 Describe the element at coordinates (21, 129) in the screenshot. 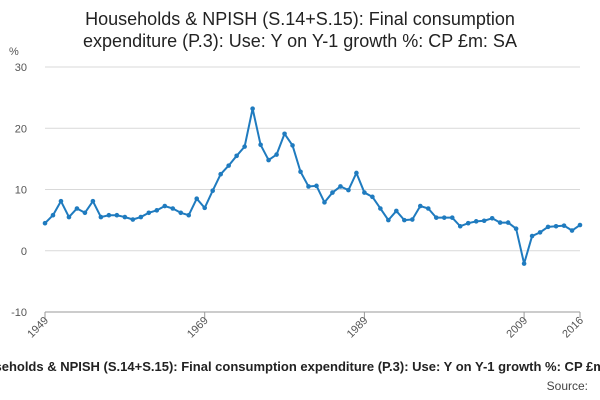

I see `y-tick-label: 20` at that location.